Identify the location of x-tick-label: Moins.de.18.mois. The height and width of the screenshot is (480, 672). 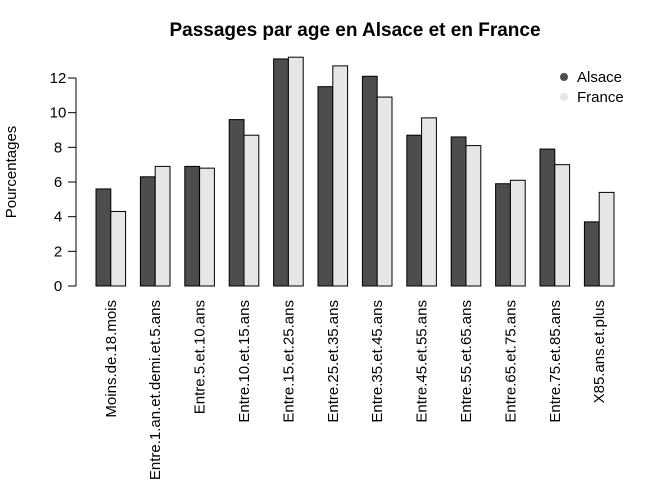
(111, 359).